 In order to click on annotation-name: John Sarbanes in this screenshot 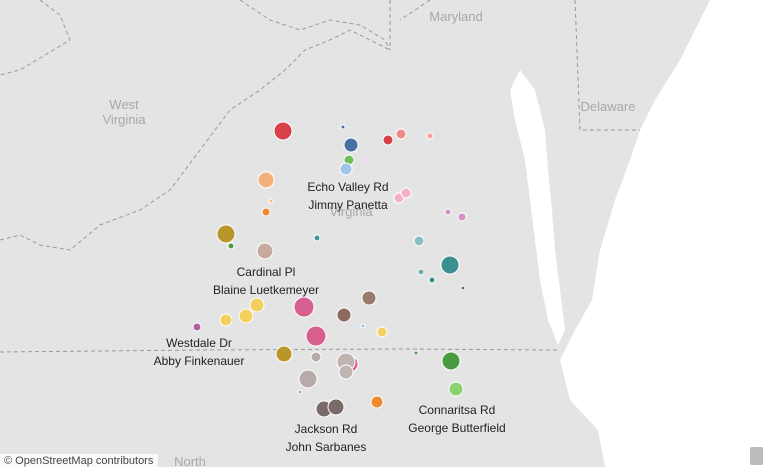, I will do `click(326, 447)`.